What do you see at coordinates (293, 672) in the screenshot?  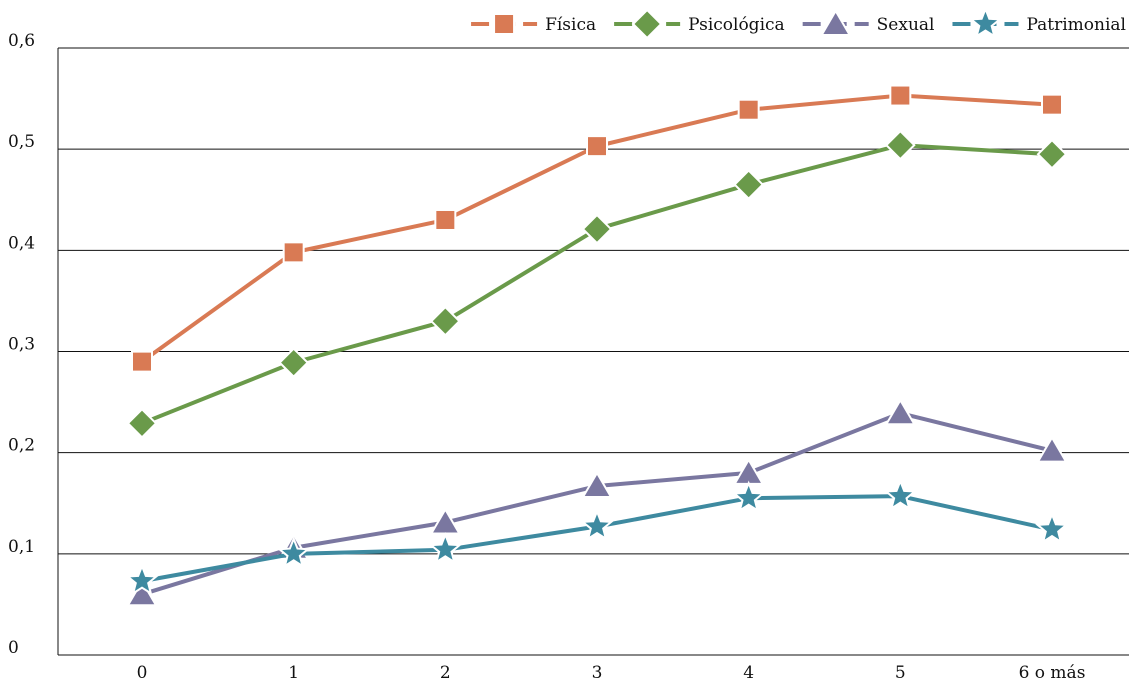 I see `x-tick-label: 1` at bounding box center [293, 672].